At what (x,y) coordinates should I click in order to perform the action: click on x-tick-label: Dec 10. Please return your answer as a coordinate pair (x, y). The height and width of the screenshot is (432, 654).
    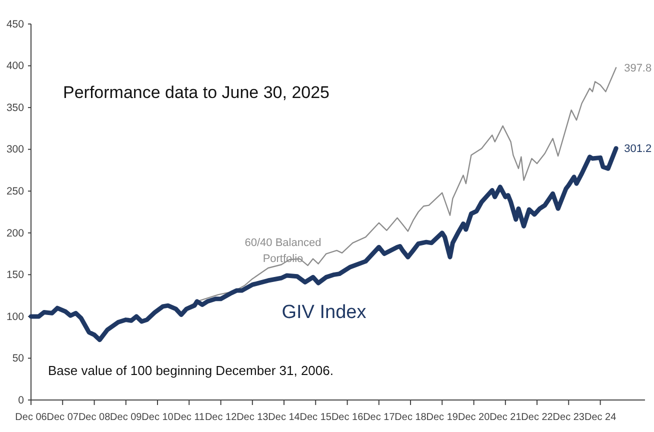
    Looking at the image, I should click on (158, 417).